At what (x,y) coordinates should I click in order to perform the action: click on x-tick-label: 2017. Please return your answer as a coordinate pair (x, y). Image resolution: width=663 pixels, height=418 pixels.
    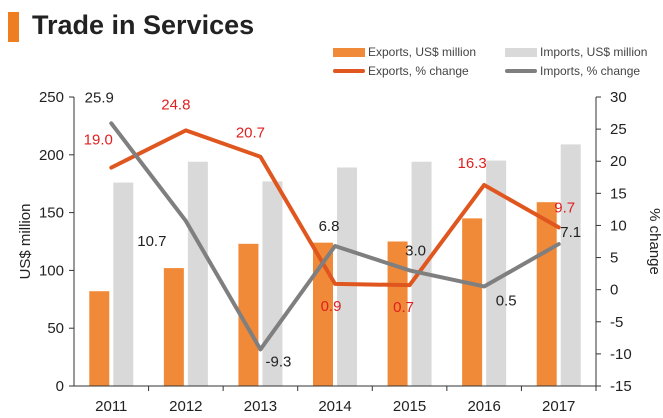
    Looking at the image, I should click on (558, 406).